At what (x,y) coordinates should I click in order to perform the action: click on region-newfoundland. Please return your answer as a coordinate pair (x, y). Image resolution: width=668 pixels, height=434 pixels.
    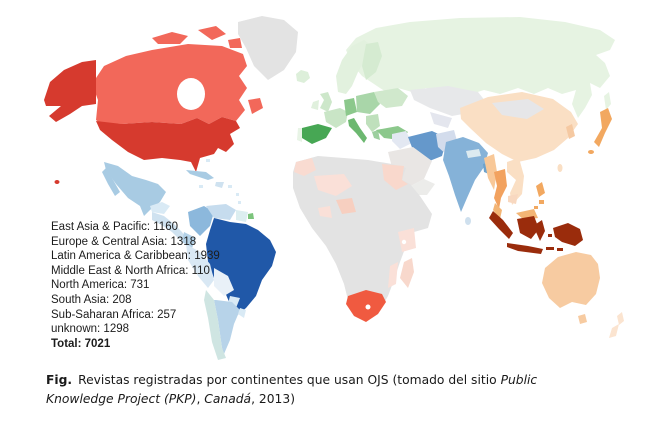
    Looking at the image, I should click on (255, 106).